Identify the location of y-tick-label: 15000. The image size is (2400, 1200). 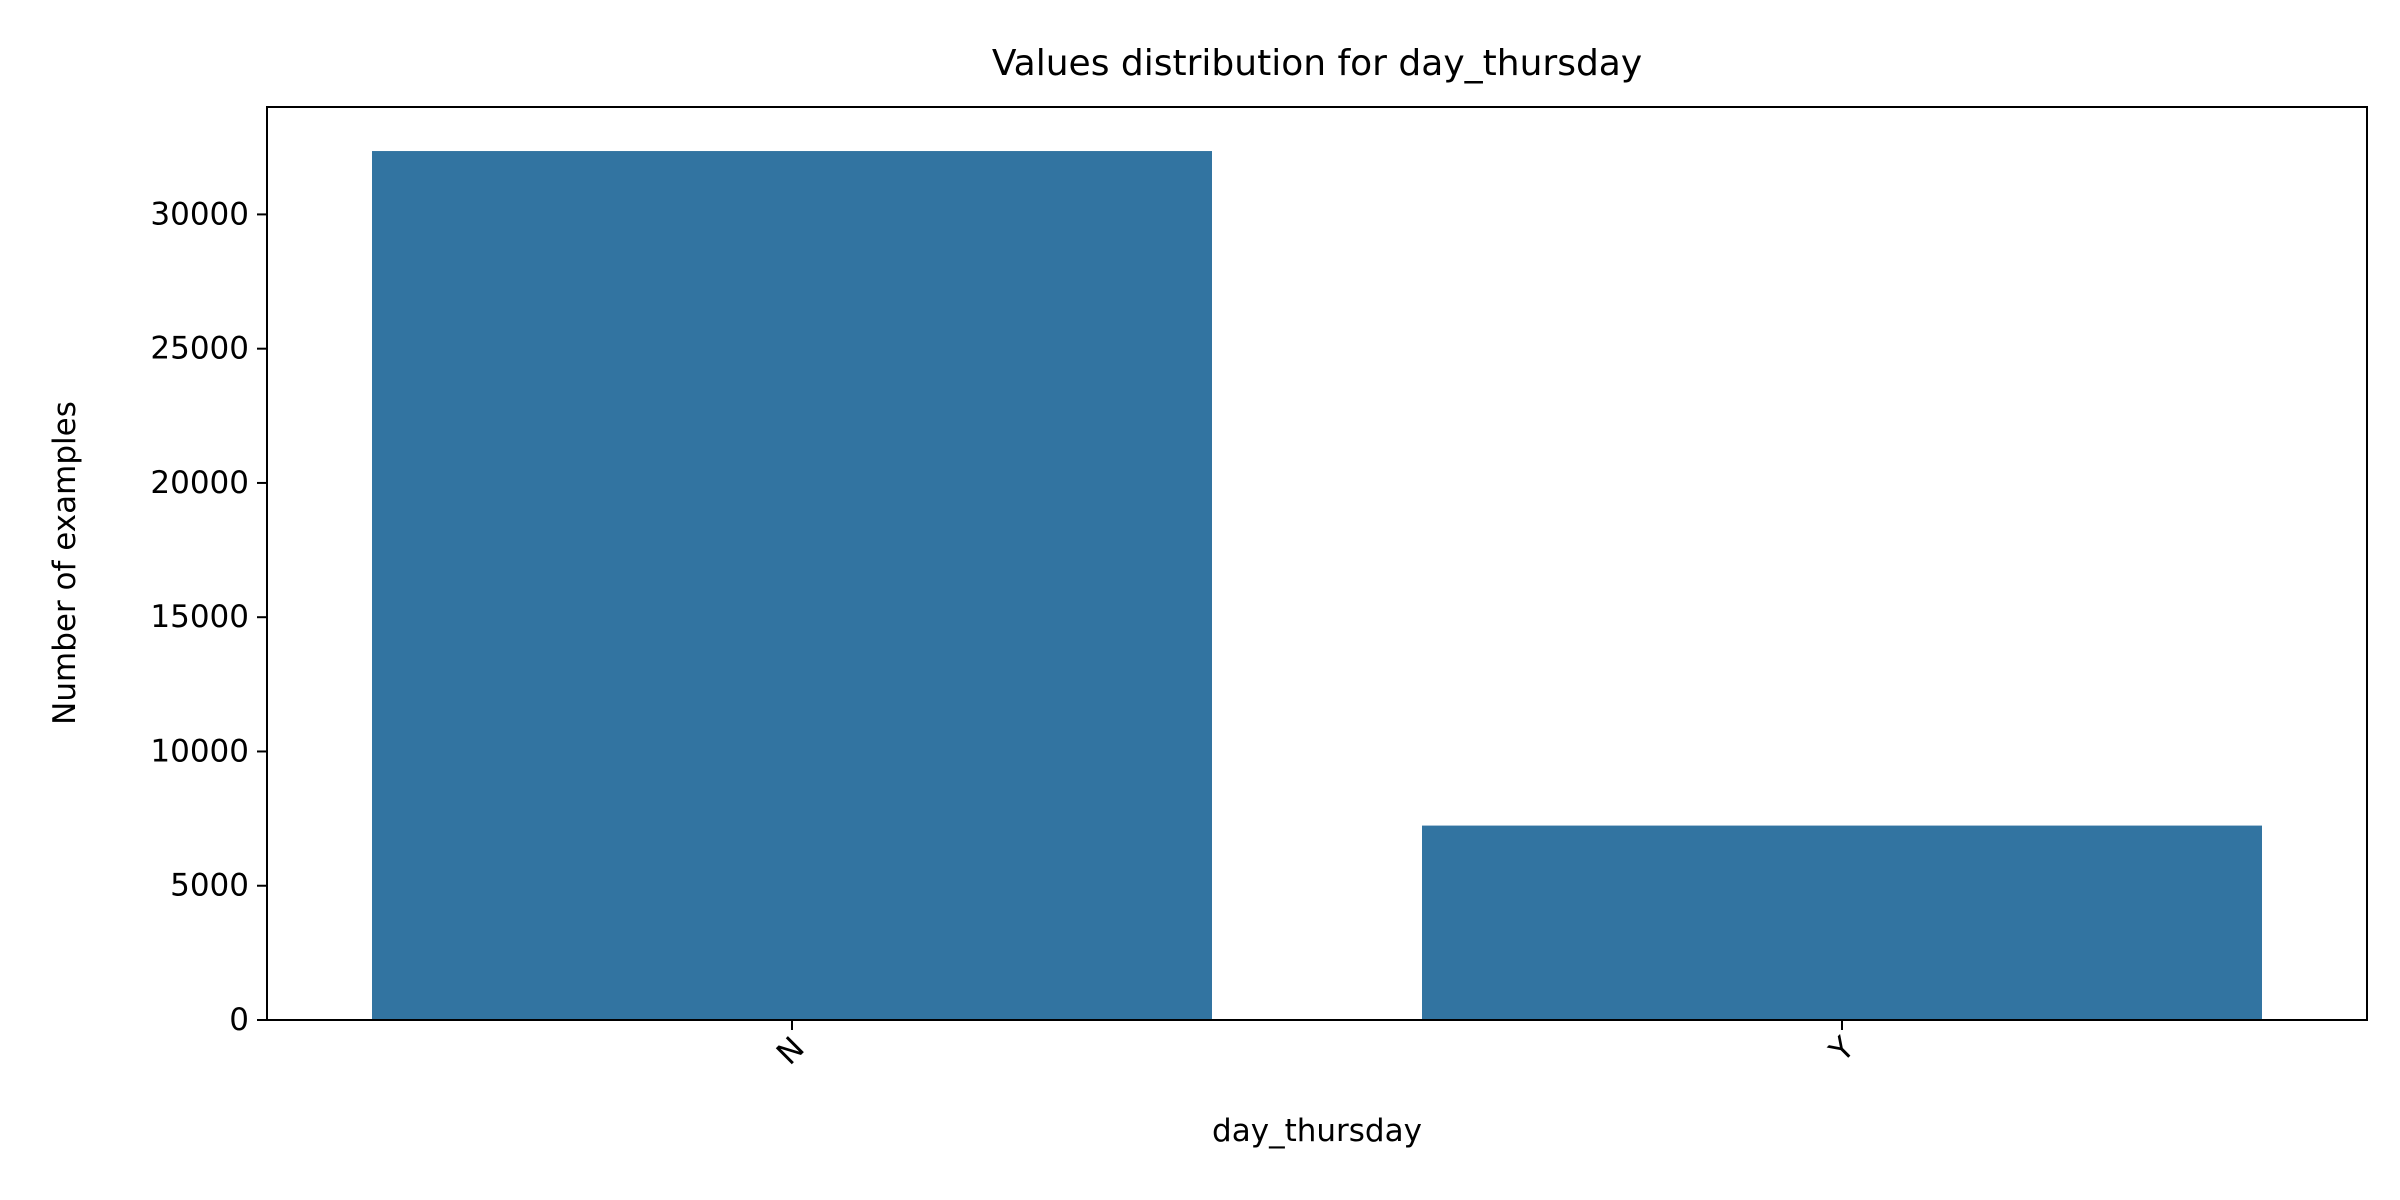
(199, 617).